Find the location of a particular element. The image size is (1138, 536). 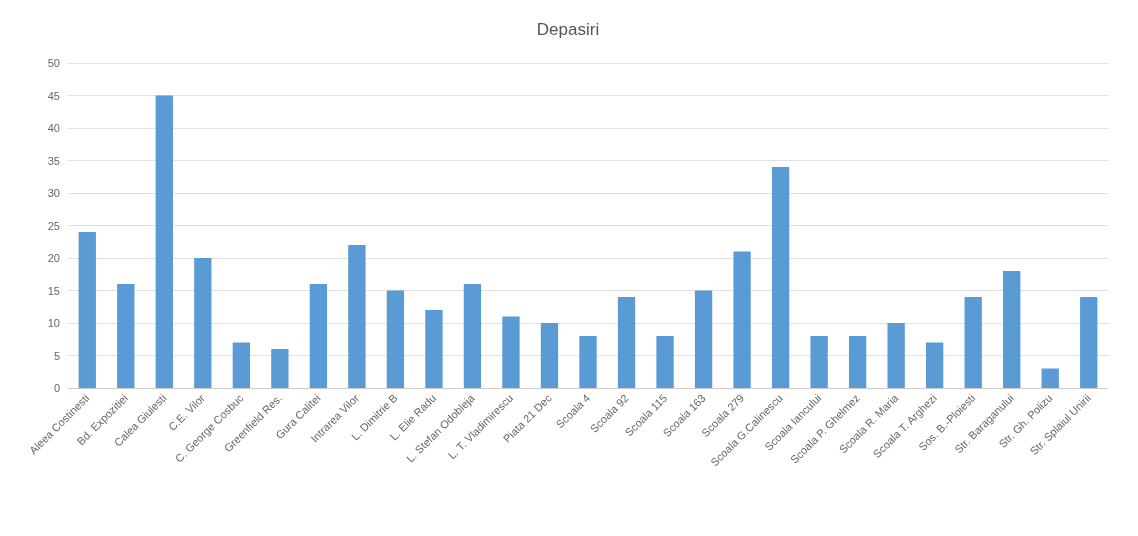

y-tick-label: 30 is located at coordinates (53, 193).